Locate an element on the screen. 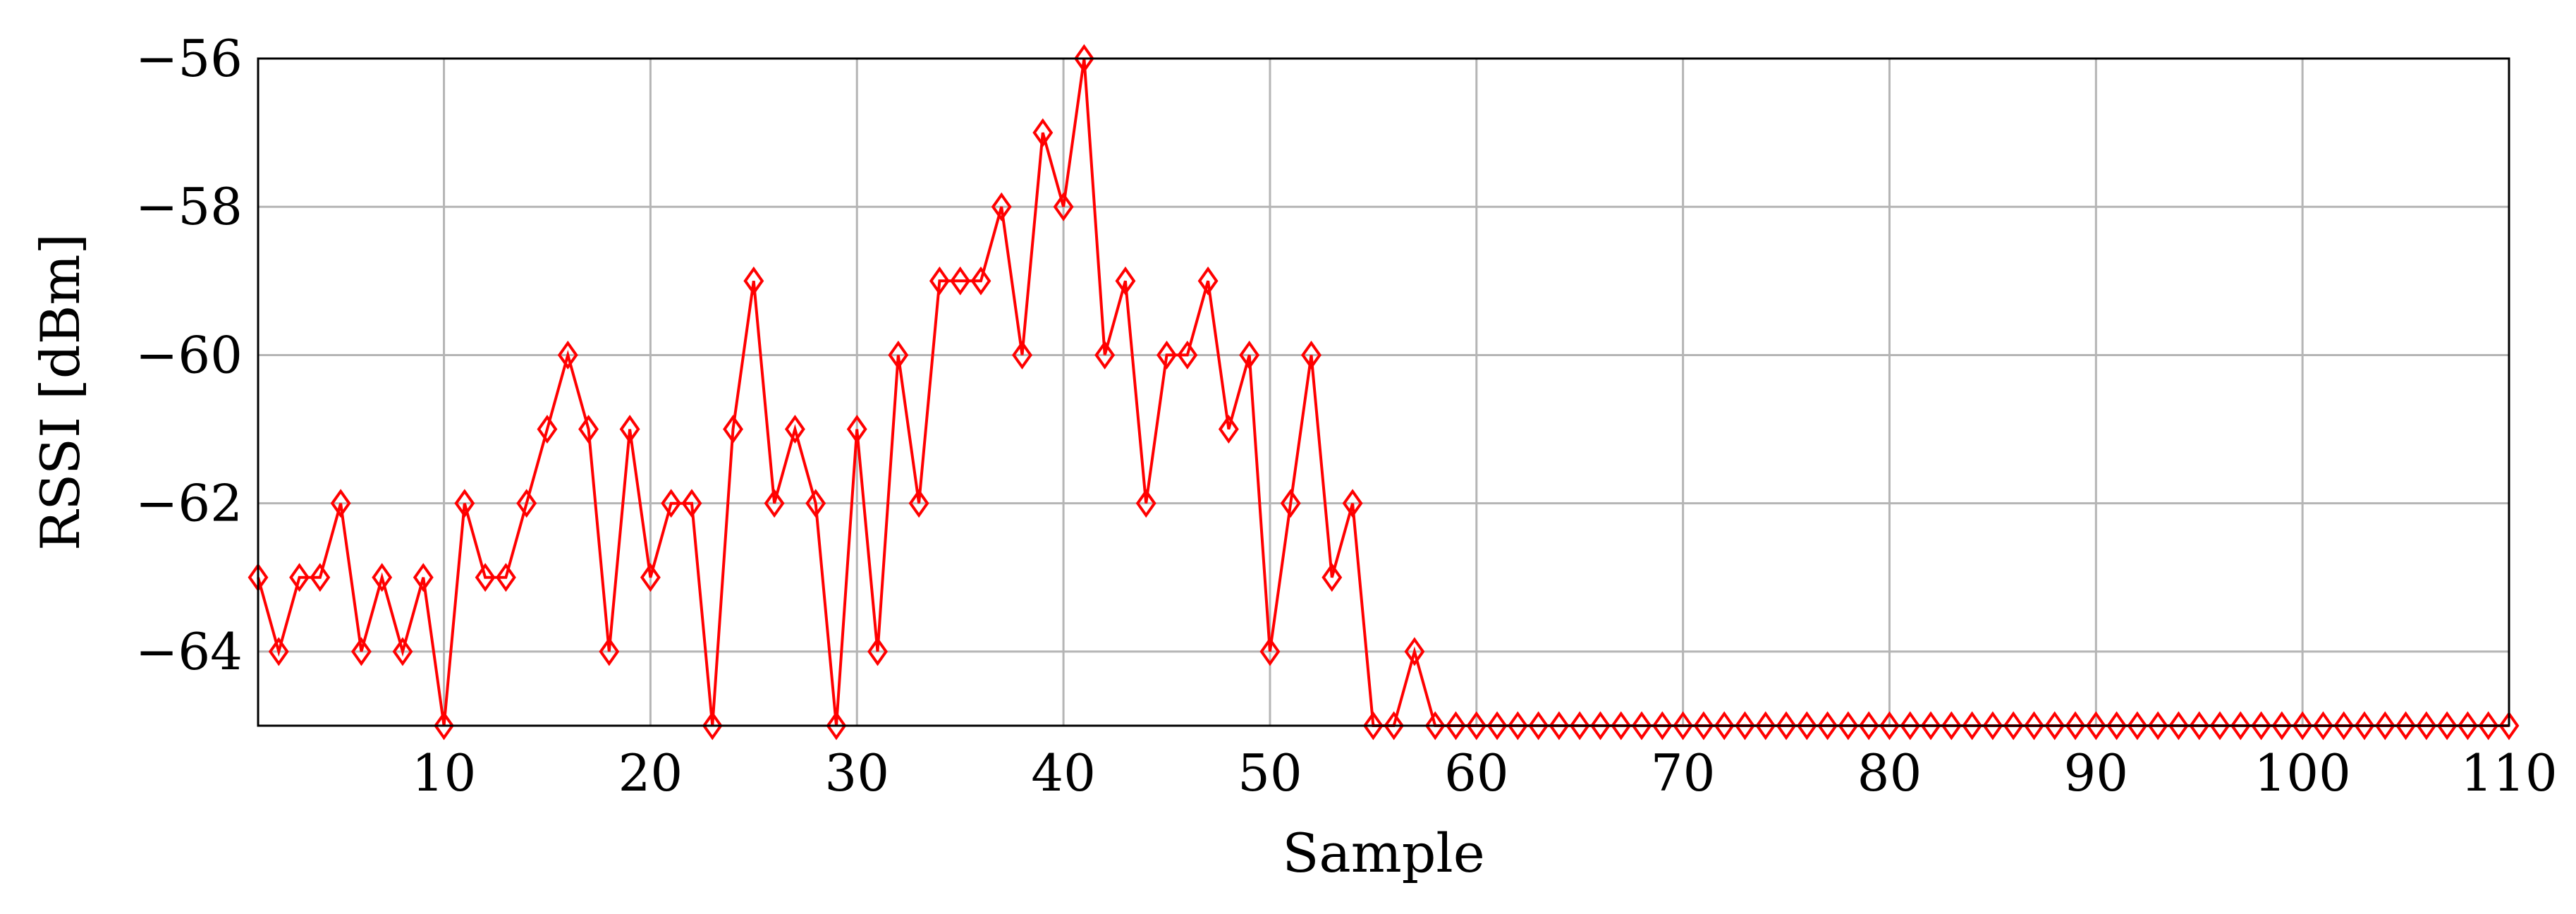 Image resolution: width=2576 pixels, height=914 pixels. x-tick-label: 80 is located at coordinates (1890, 773).